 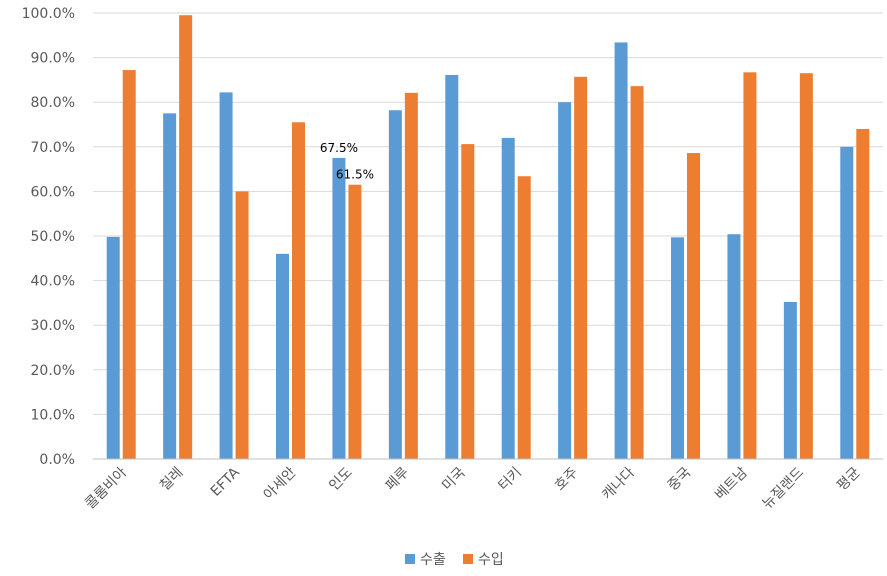 I want to click on x-tick-label: 페루, so click(x=398, y=479).